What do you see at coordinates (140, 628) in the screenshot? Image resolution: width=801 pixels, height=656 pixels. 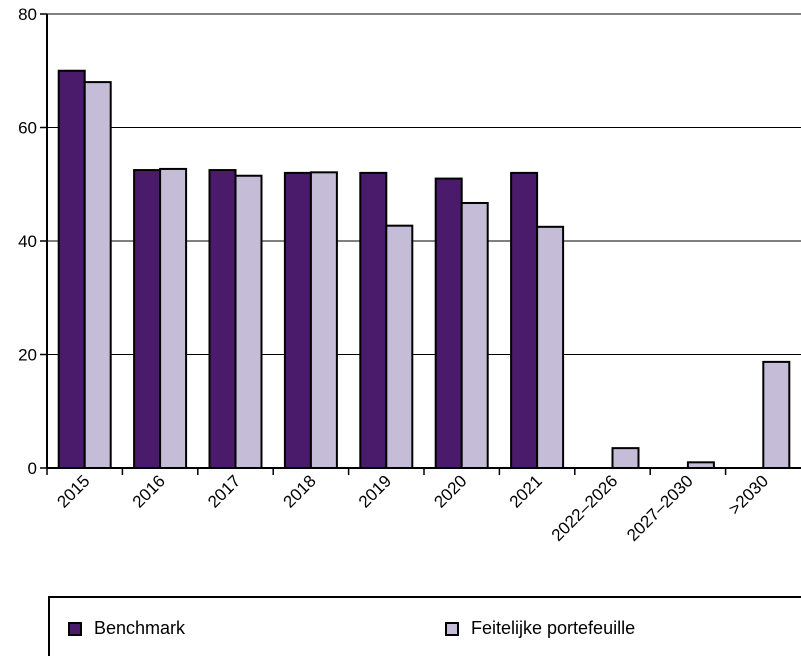 I see `legend-label-benchmark: Benchmark` at bounding box center [140, 628].